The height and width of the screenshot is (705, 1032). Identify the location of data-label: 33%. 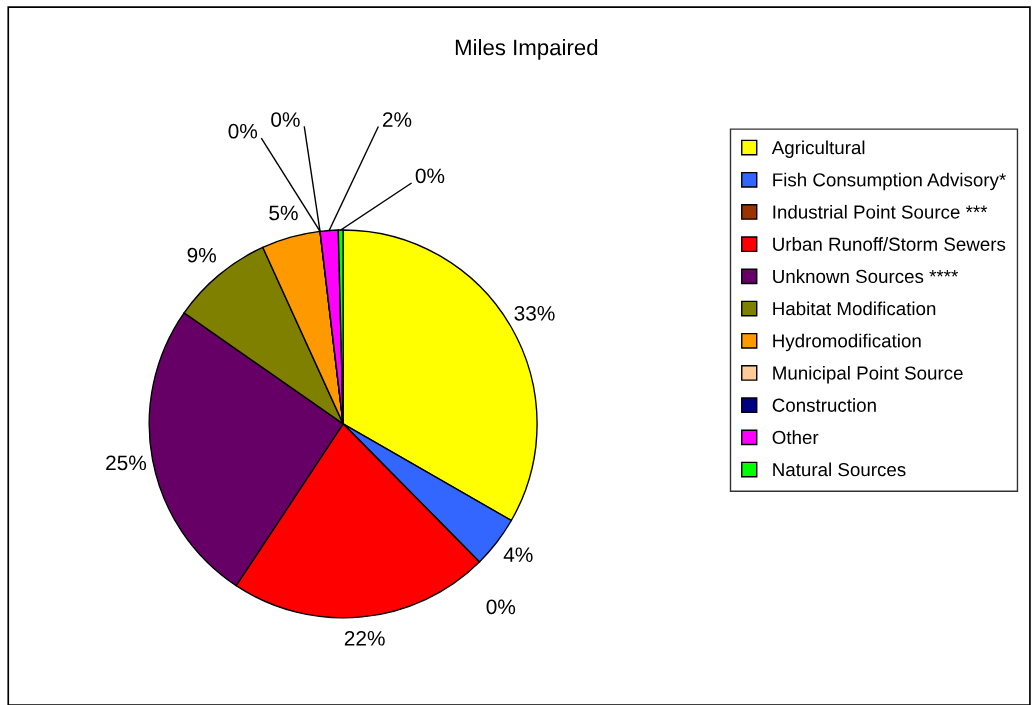
(534, 313).